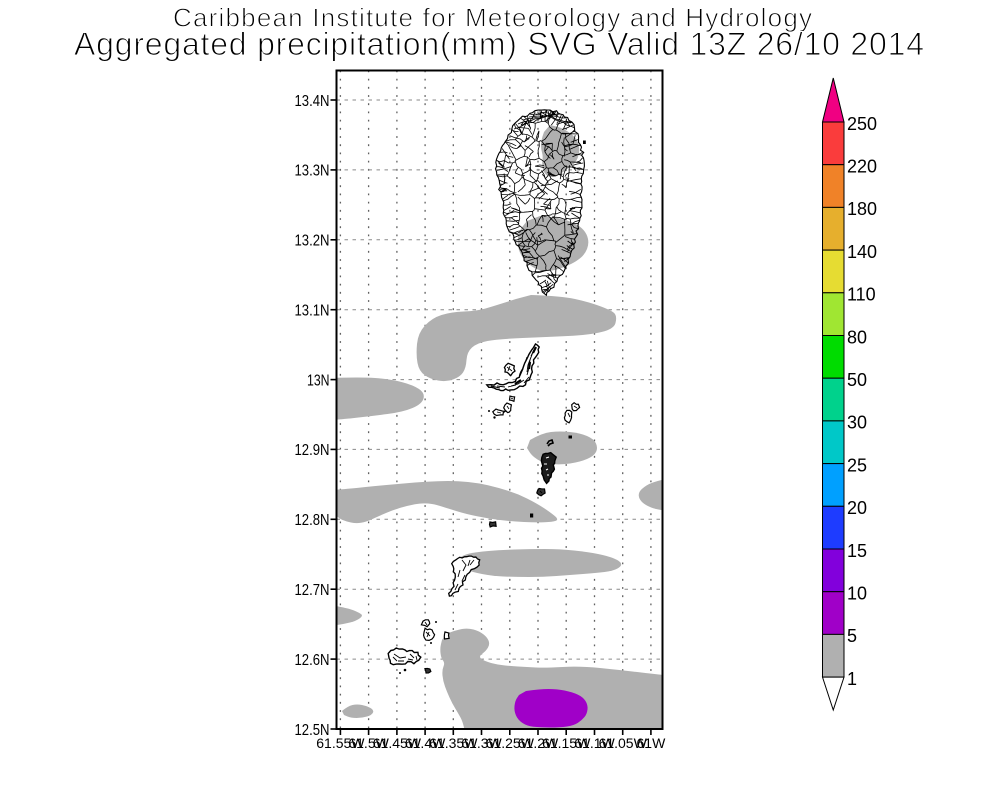 This screenshot has height=800, width=1000. What do you see at coordinates (312, 520) in the screenshot?
I see `svg-text: 12.8N` at bounding box center [312, 520].